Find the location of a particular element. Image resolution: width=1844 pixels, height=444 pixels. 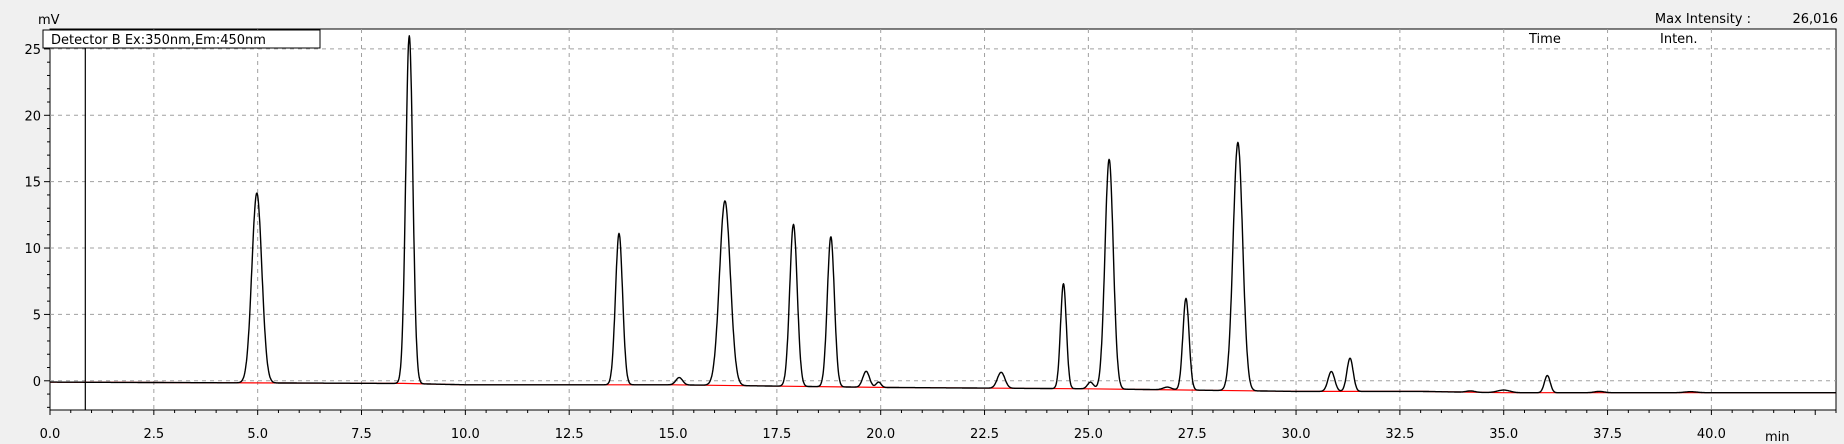

x-tick-label: 32.5 is located at coordinates (1399, 434).